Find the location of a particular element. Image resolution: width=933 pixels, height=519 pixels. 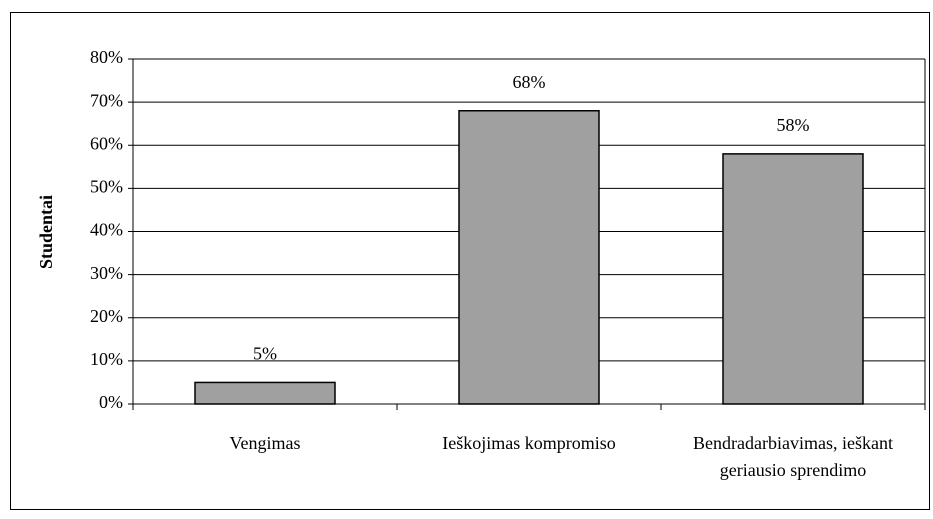

y-tick-label: 40% is located at coordinates (106, 230).